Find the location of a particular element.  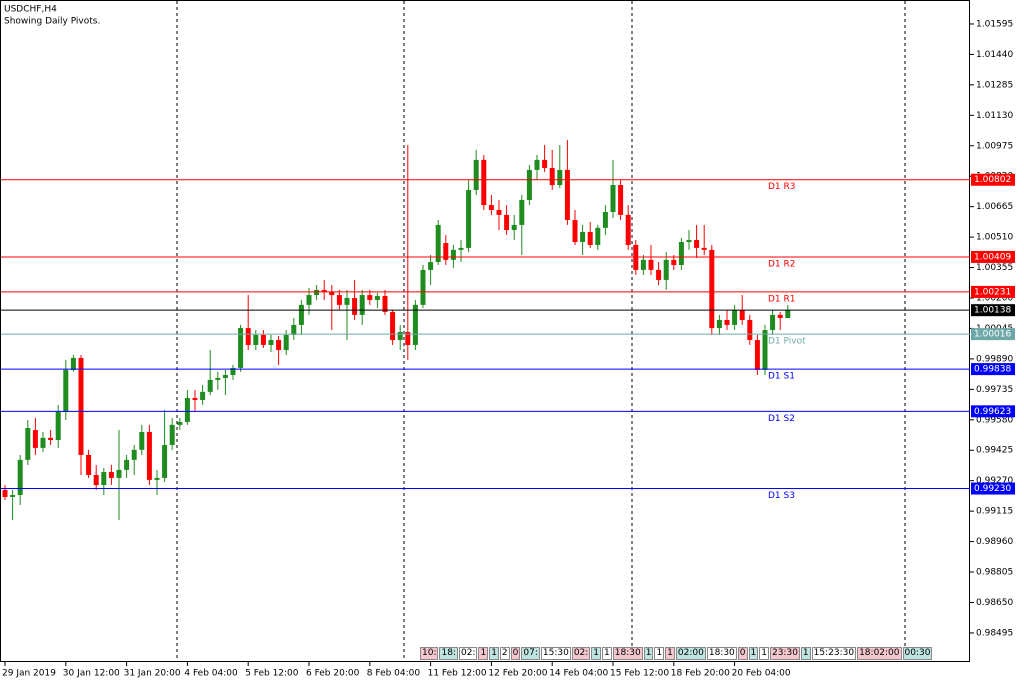

y-tick-label: 1.00355 is located at coordinates (994, 268).